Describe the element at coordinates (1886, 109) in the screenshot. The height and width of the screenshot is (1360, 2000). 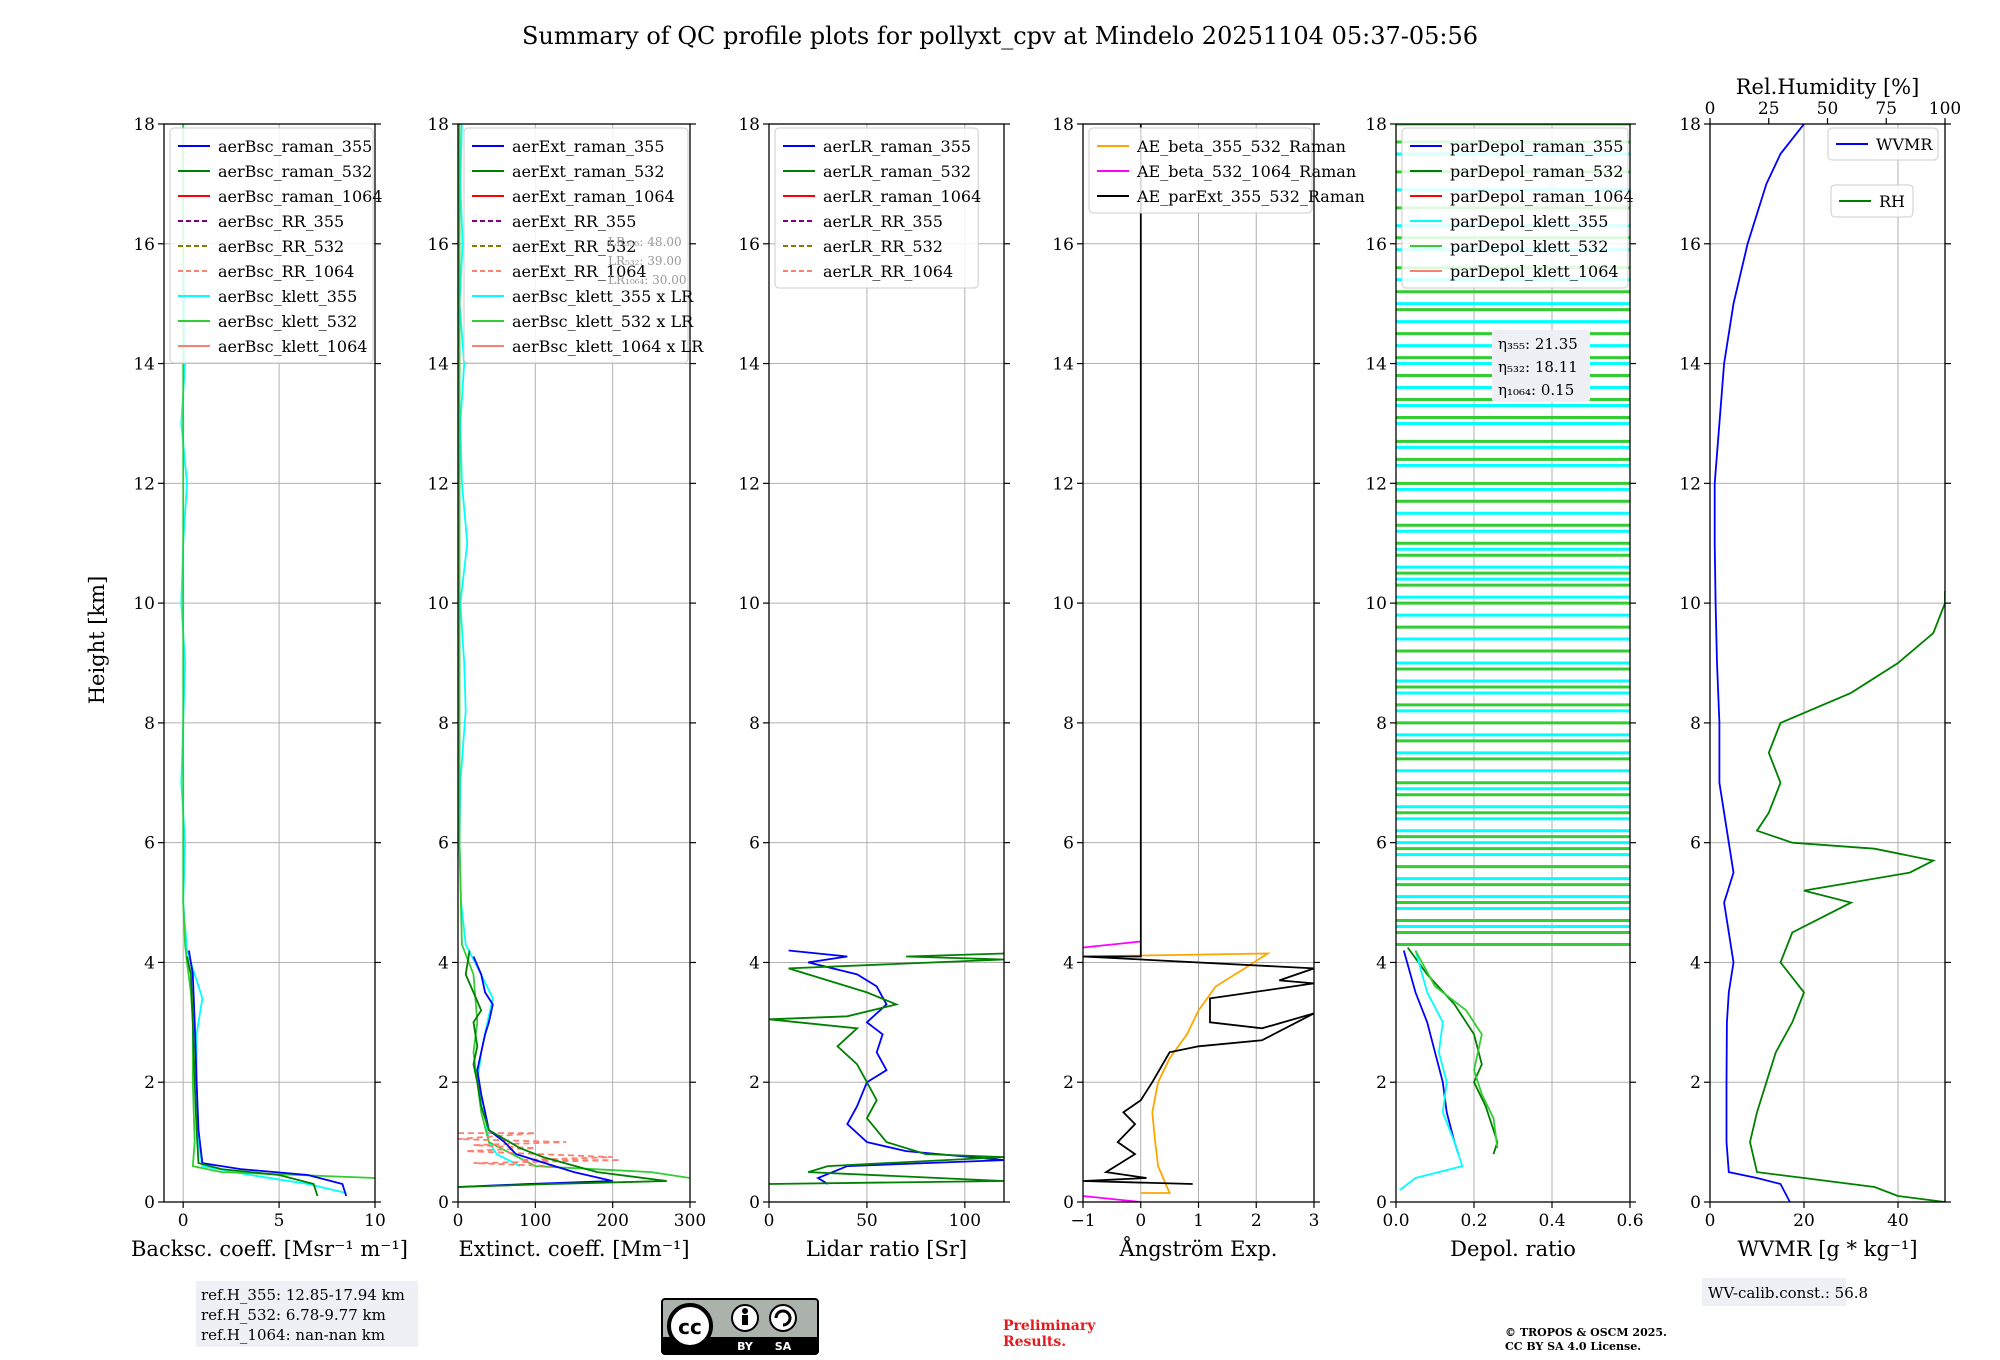
I see `x2-tick-label: 75` at that location.